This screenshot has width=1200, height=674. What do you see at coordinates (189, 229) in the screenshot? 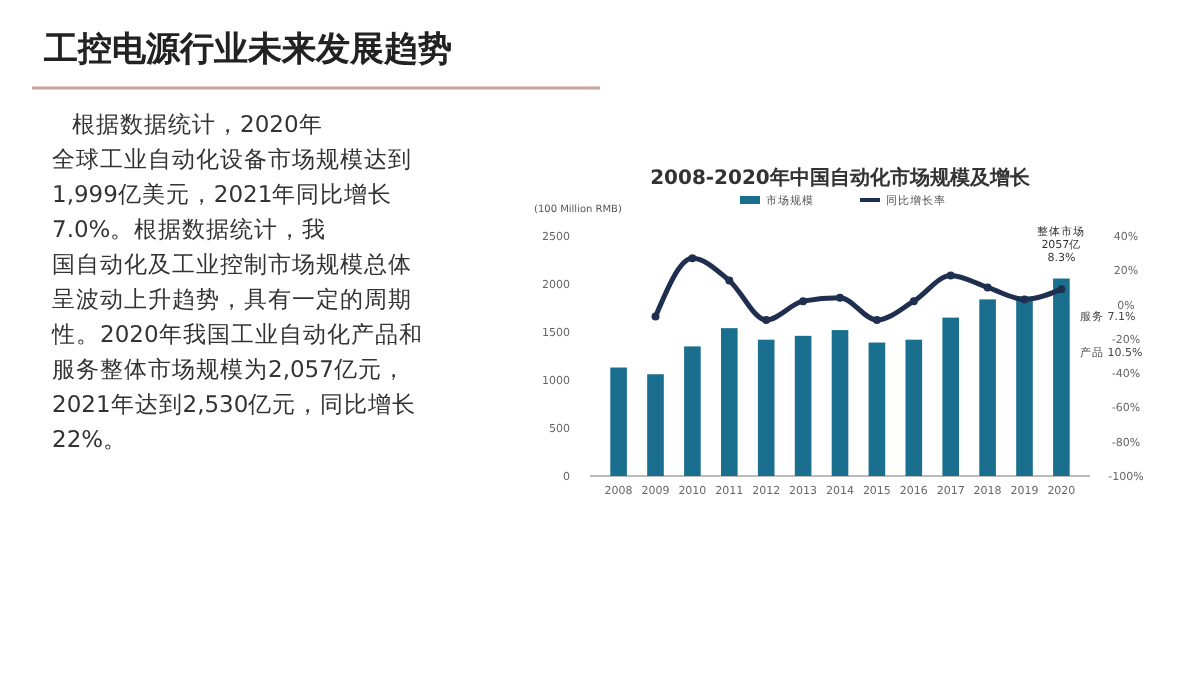
I see `text: 7.0%。根据数据统计，我` at bounding box center [189, 229].